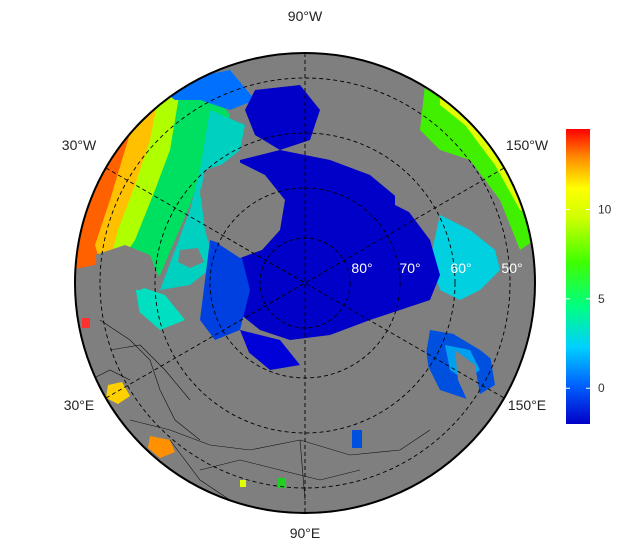 This screenshot has width=625, height=552. I want to click on lon-label-bottom: 90°E, so click(305, 533).